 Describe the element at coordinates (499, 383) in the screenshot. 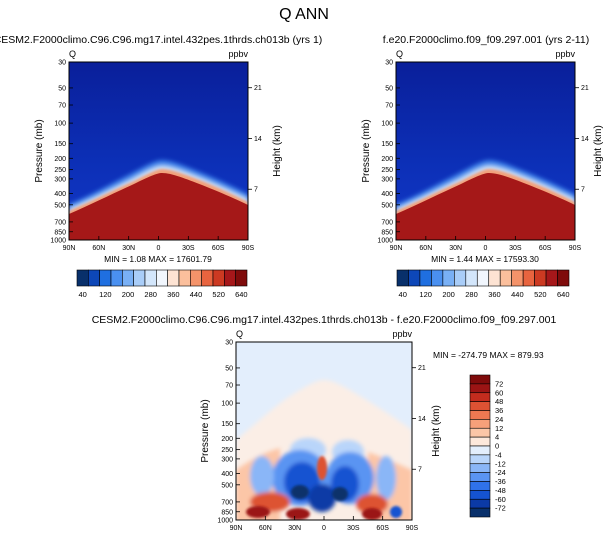

I see `colorbar-label: 72` at that location.